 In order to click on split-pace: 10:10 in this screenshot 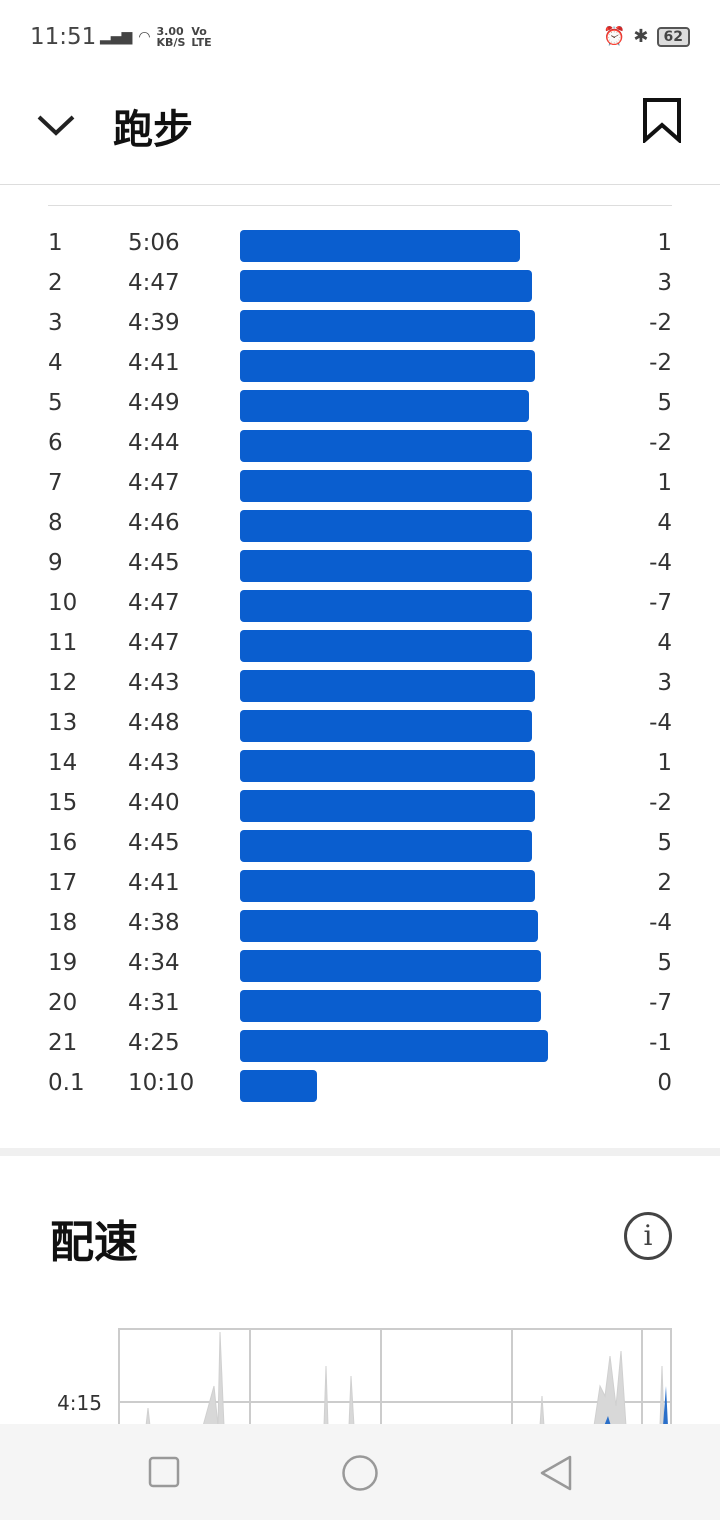, I will do `click(161, 1083)`.